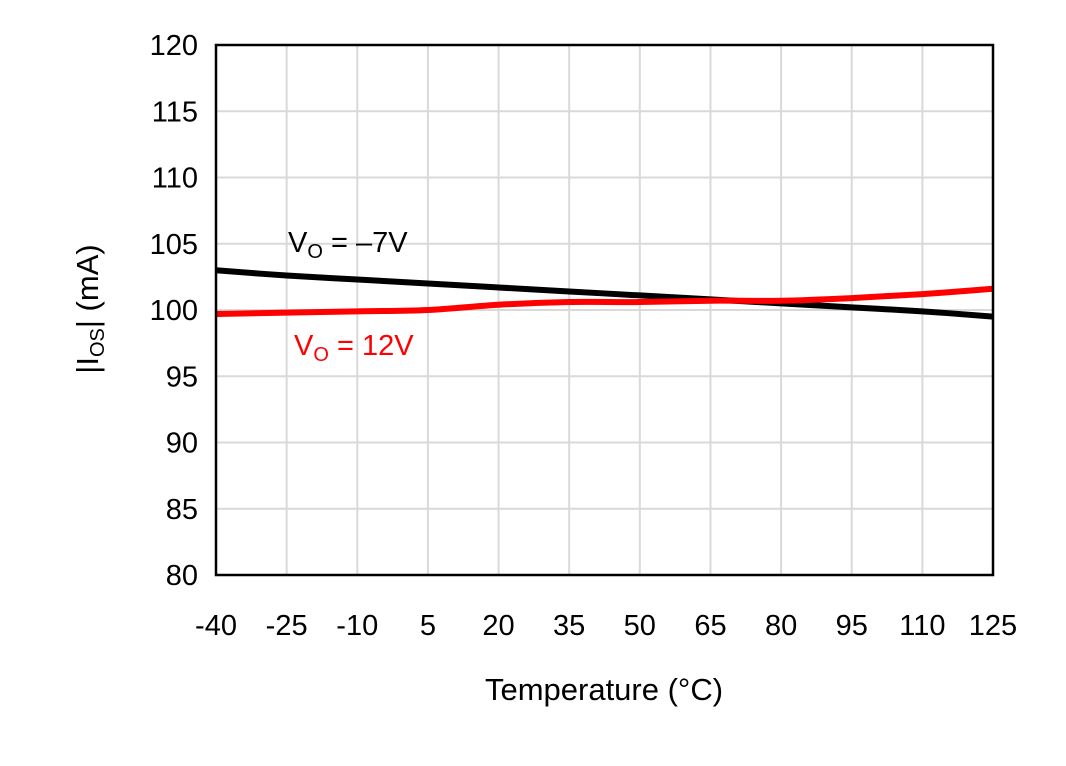 The image size is (1066, 766). What do you see at coordinates (569, 626) in the screenshot?
I see `x-tick-label: 35` at bounding box center [569, 626].